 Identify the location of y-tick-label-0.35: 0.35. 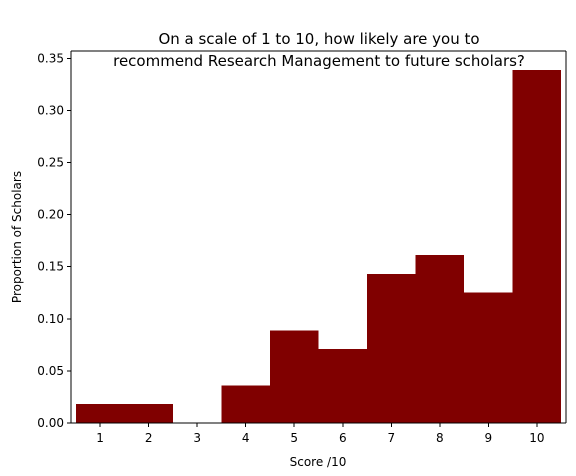
(50, 58).